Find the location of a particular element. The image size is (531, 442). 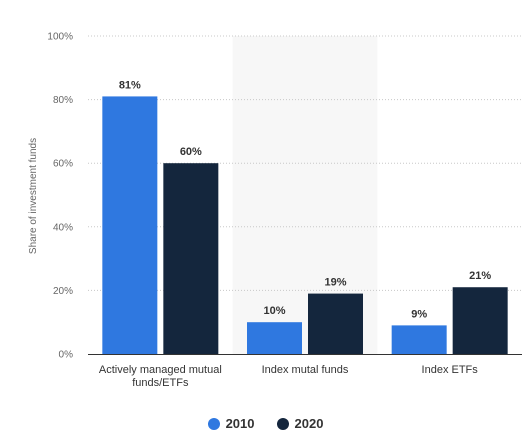

y-tick-label-60: 60% is located at coordinates (63, 164).